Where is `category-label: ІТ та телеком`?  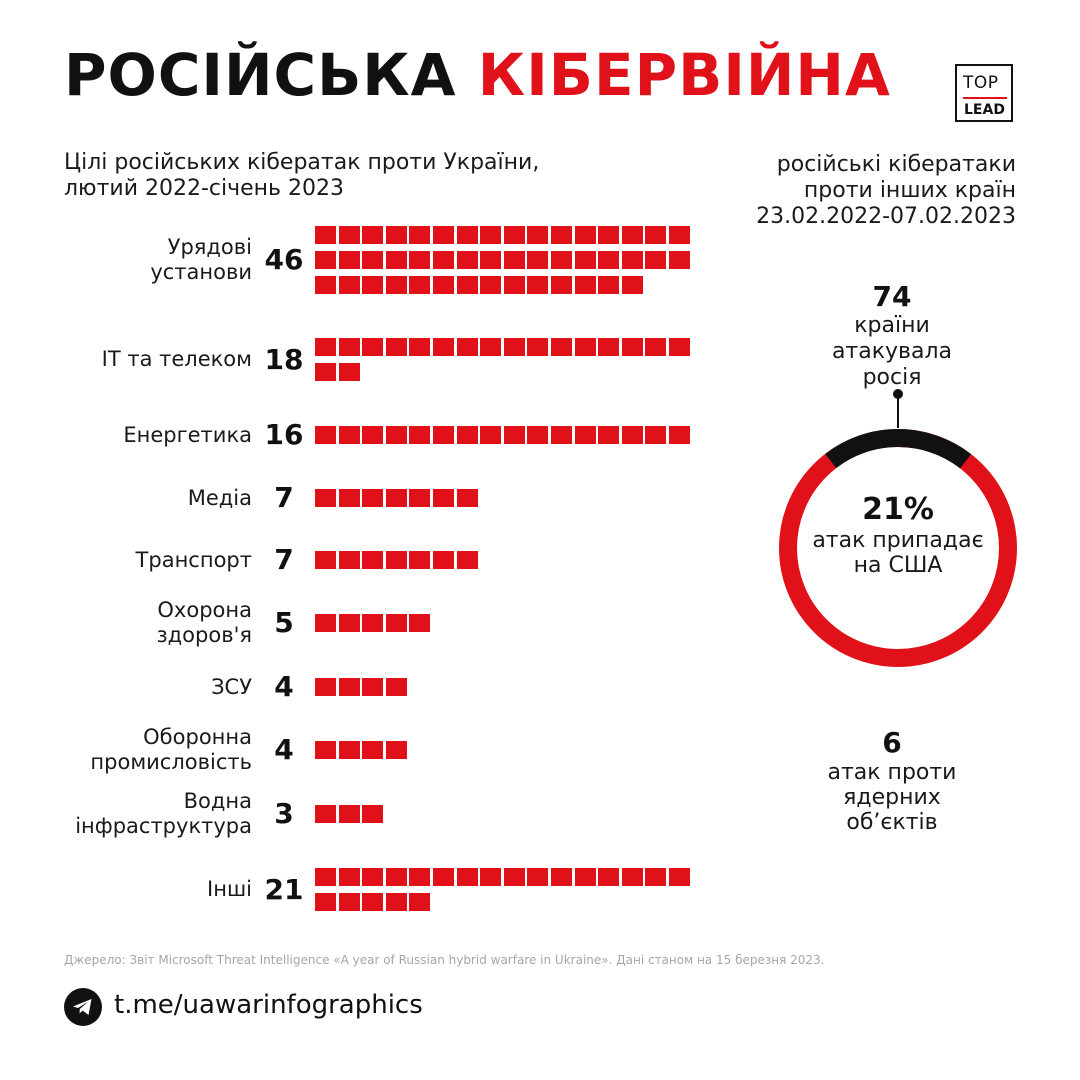 category-label: ІТ та телеком is located at coordinates (132, 359).